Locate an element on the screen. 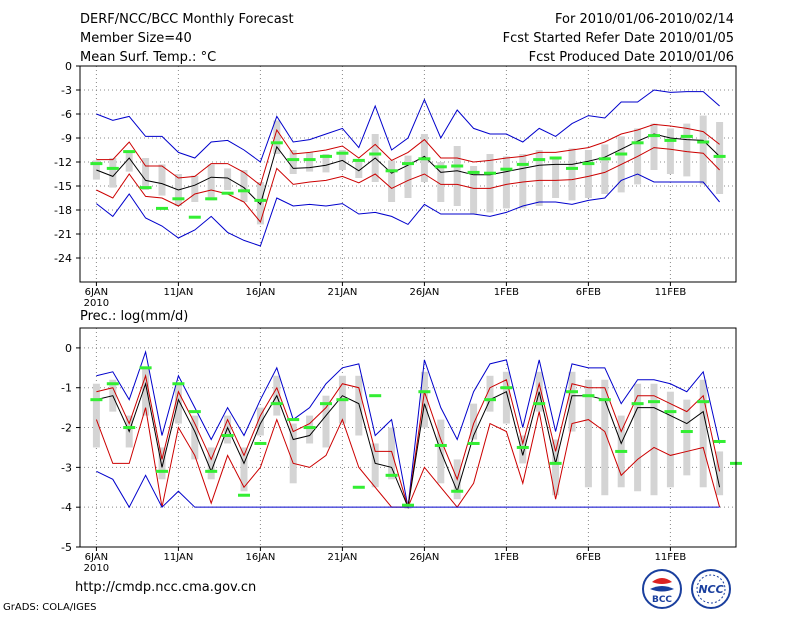 Image resolution: width=800 pixels, height=618 pixels. chart-1-x-tick-label: 21JAN is located at coordinates (342, 557).